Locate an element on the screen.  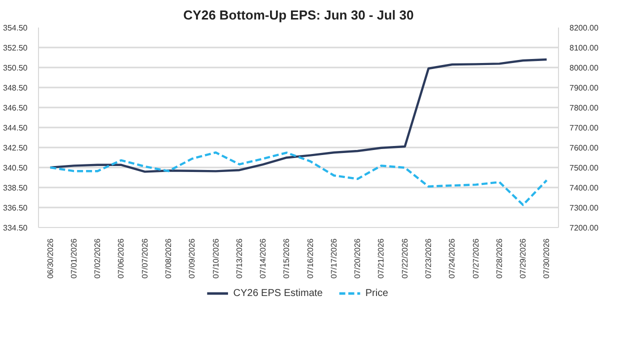
x-tick-label: 07/29/2026 is located at coordinates (523, 258).